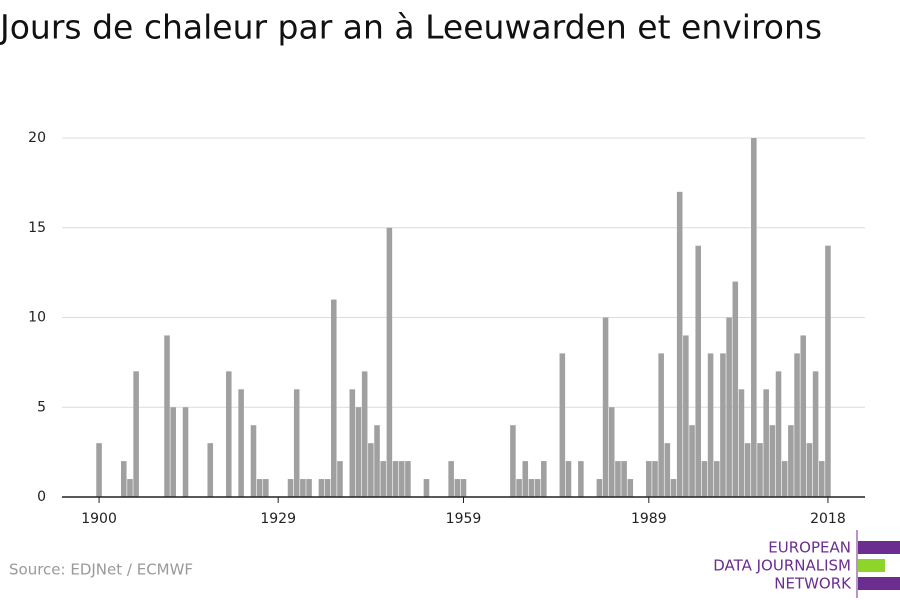  I want to click on y-tick-label: 5, so click(41, 407).